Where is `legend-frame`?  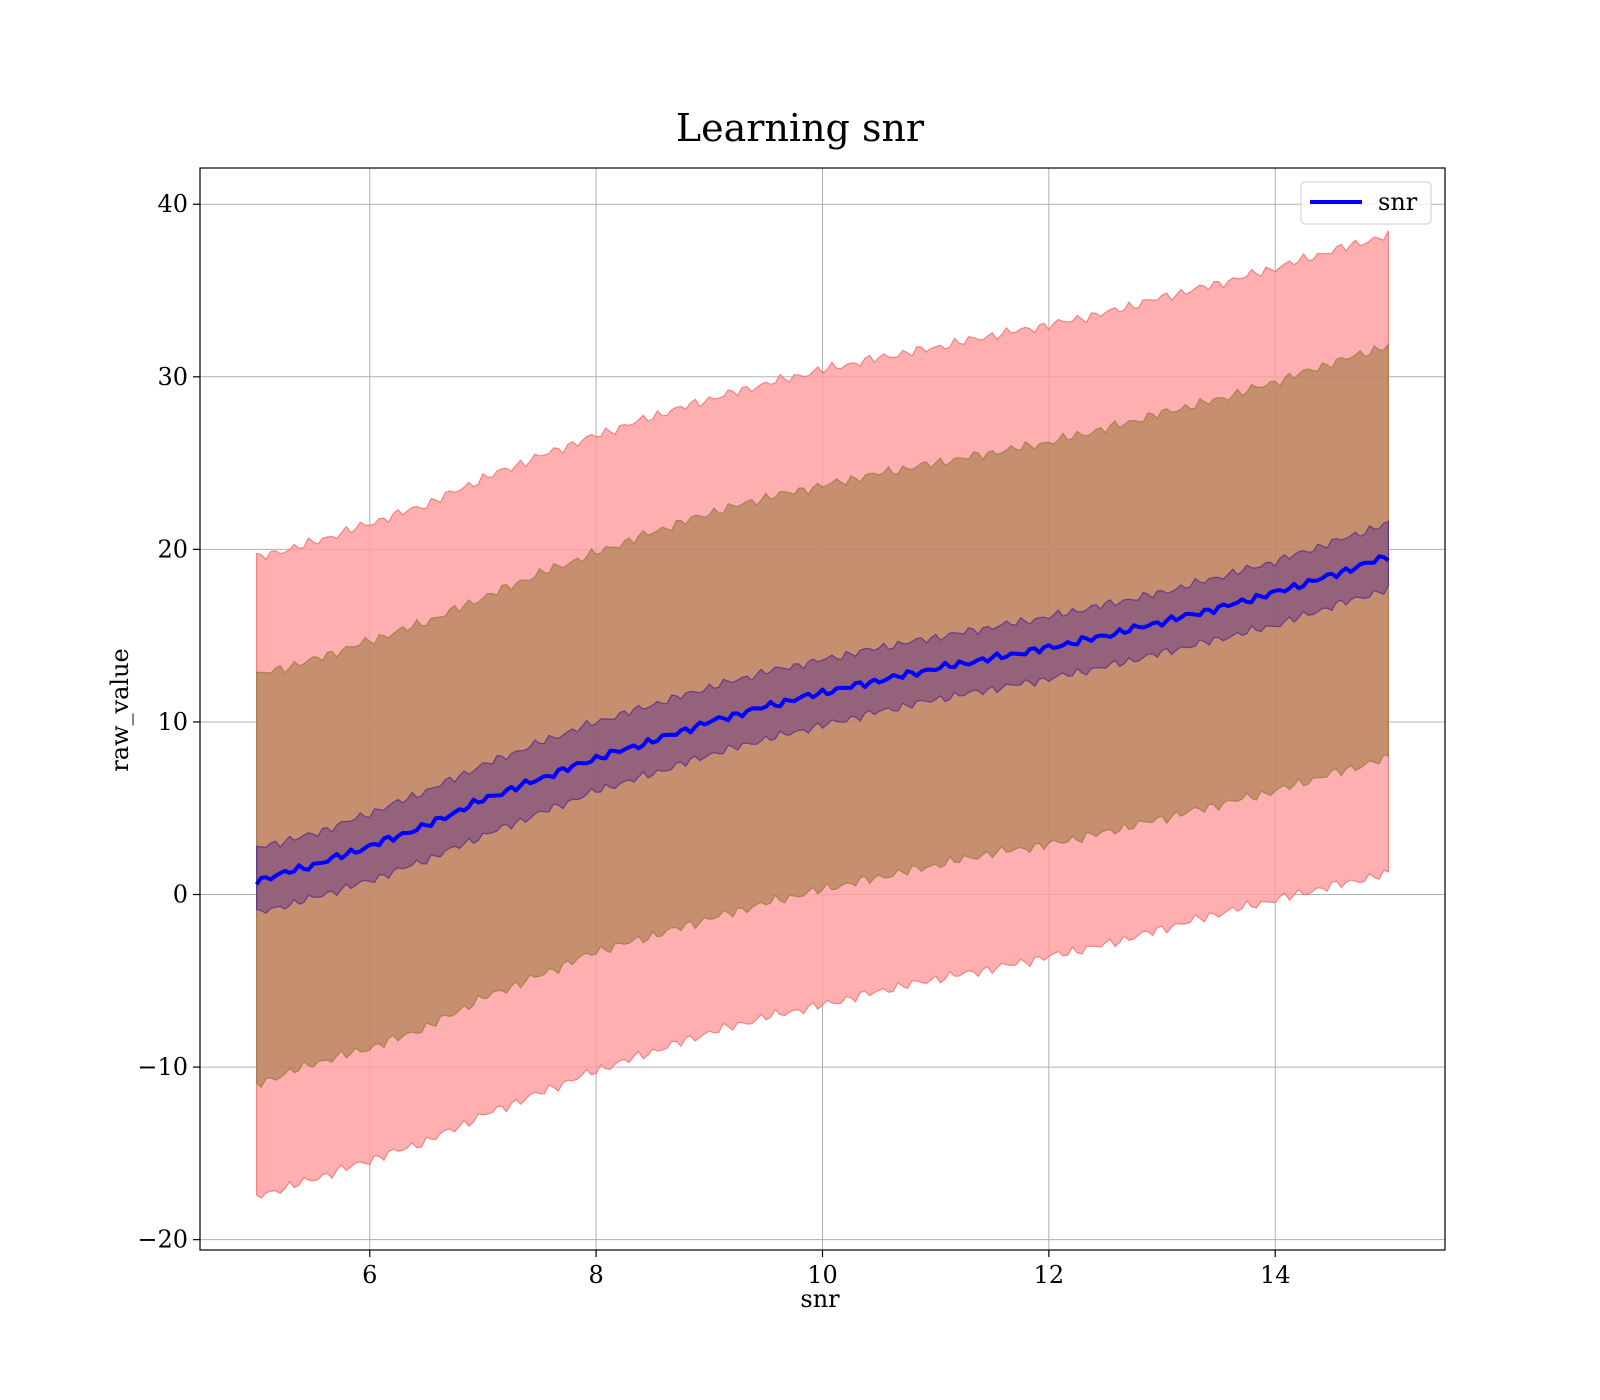
legend-frame is located at coordinates (1366, 203).